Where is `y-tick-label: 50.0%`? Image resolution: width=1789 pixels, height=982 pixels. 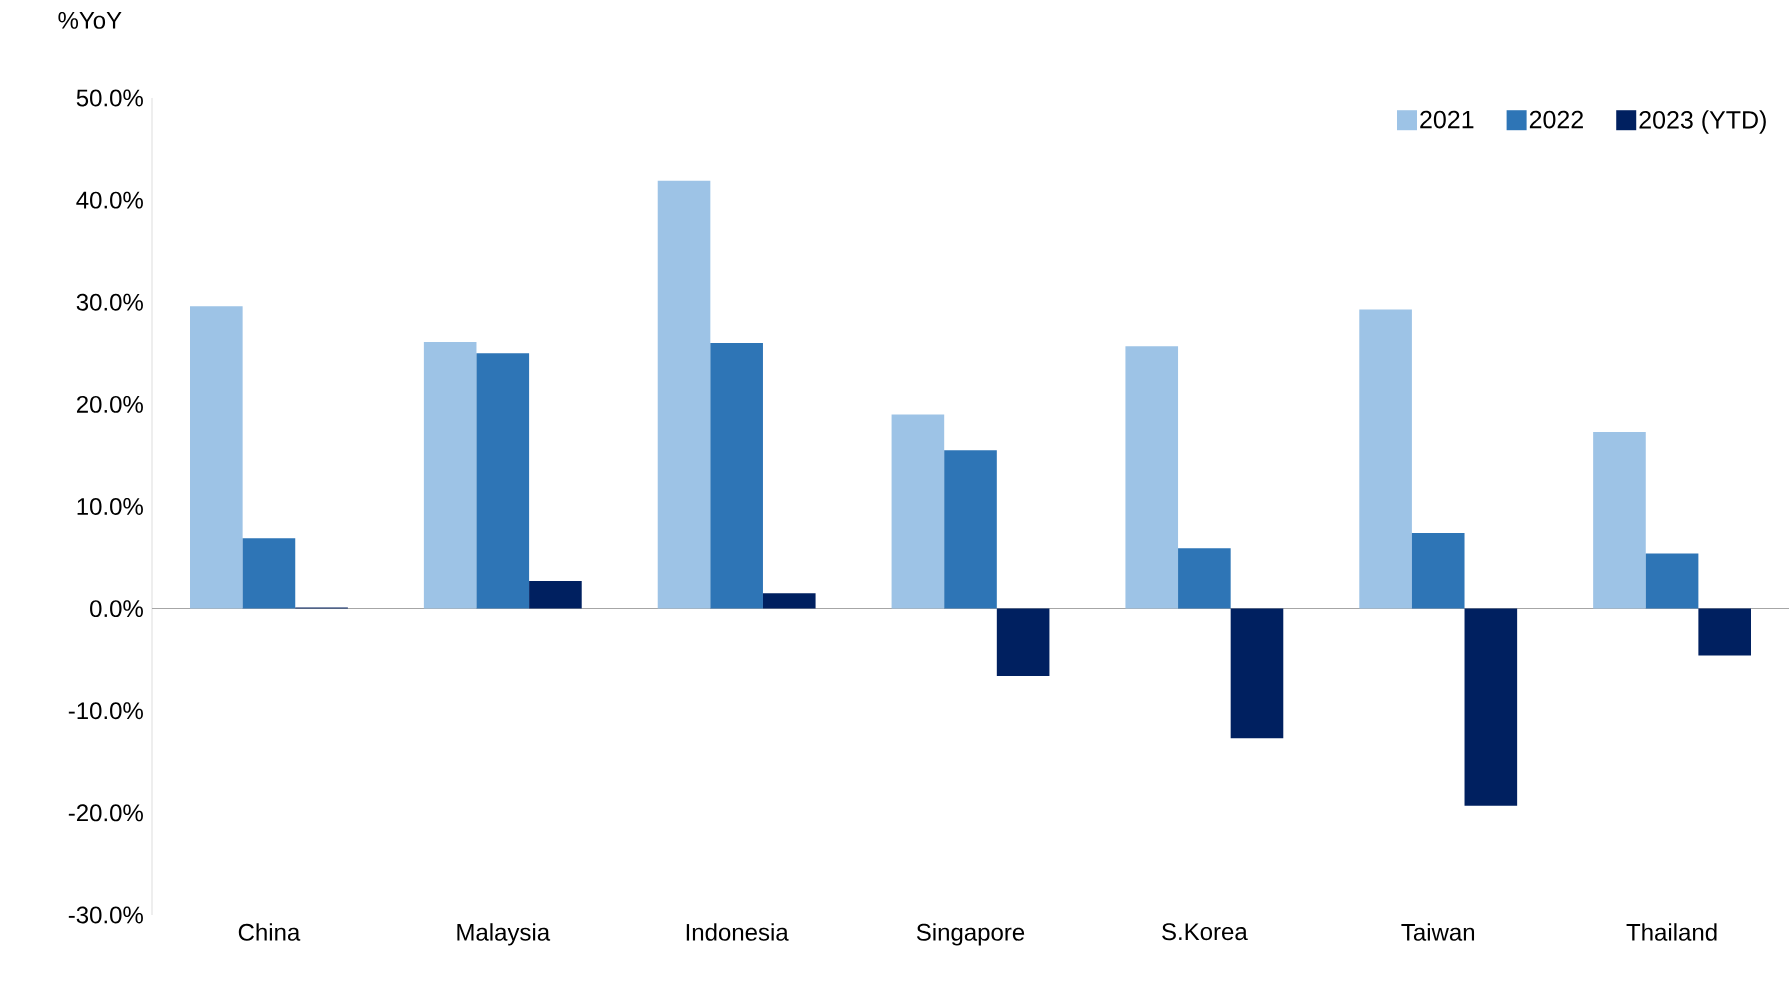
y-tick-label: 50.0% is located at coordinates (109, 98).